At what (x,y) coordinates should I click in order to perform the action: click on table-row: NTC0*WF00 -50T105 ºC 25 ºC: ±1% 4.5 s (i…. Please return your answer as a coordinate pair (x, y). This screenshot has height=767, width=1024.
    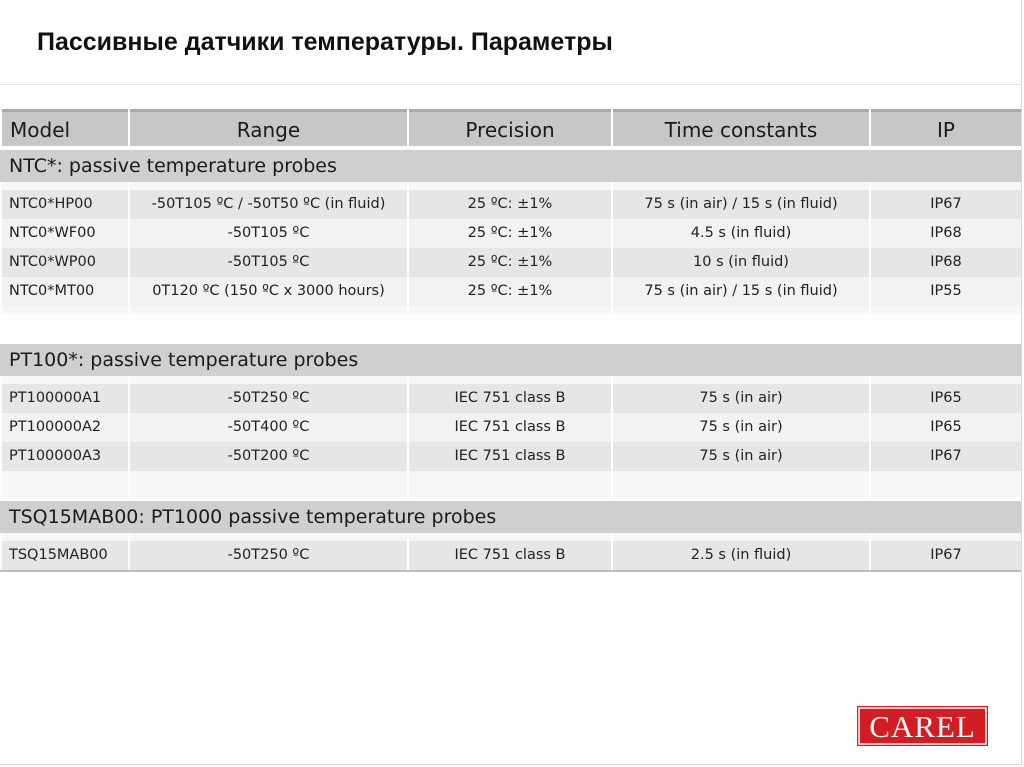
    Looking at the image, I should click on (510, 233).